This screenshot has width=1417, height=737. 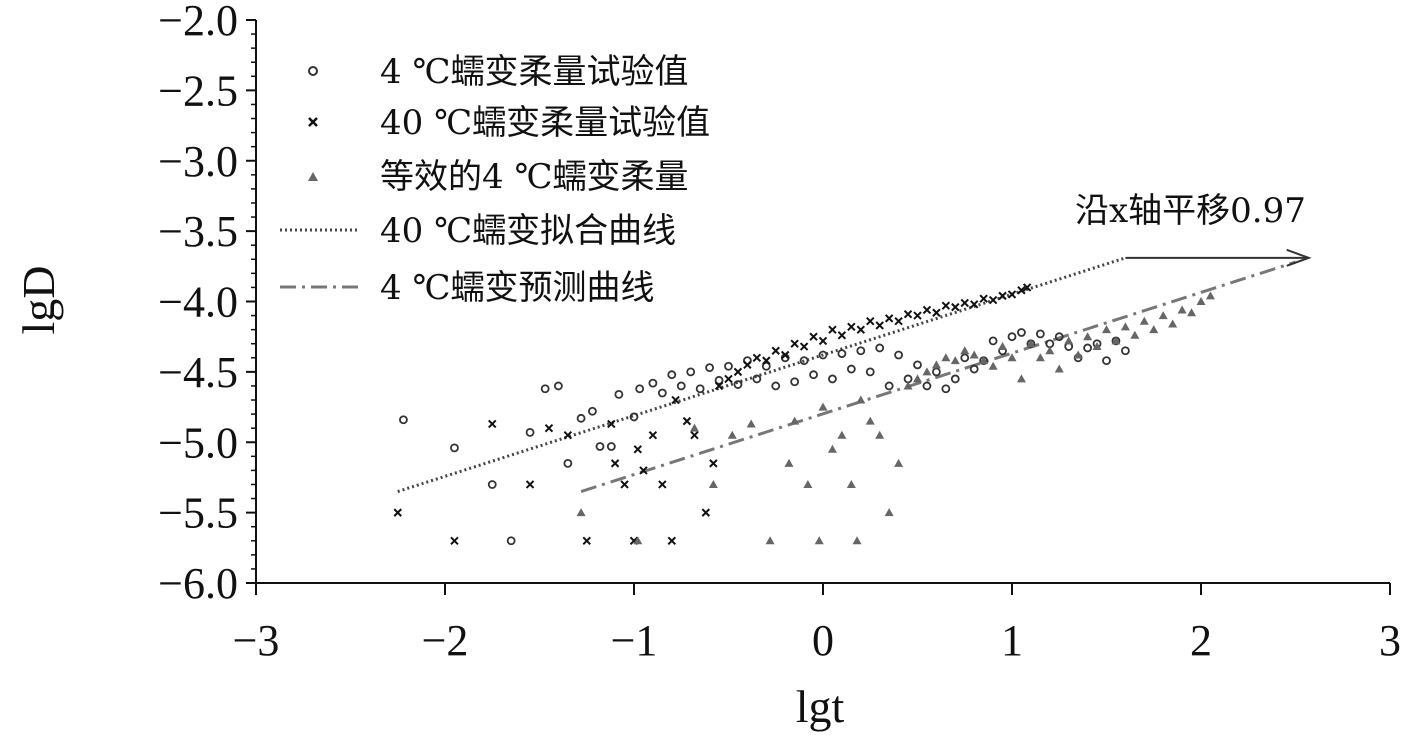 What do you see at coordinates (528, 231) in the screenshot?
I see `legend-label: 40 ℃蠕变拟合曲线` at bounding box center [528, 231].